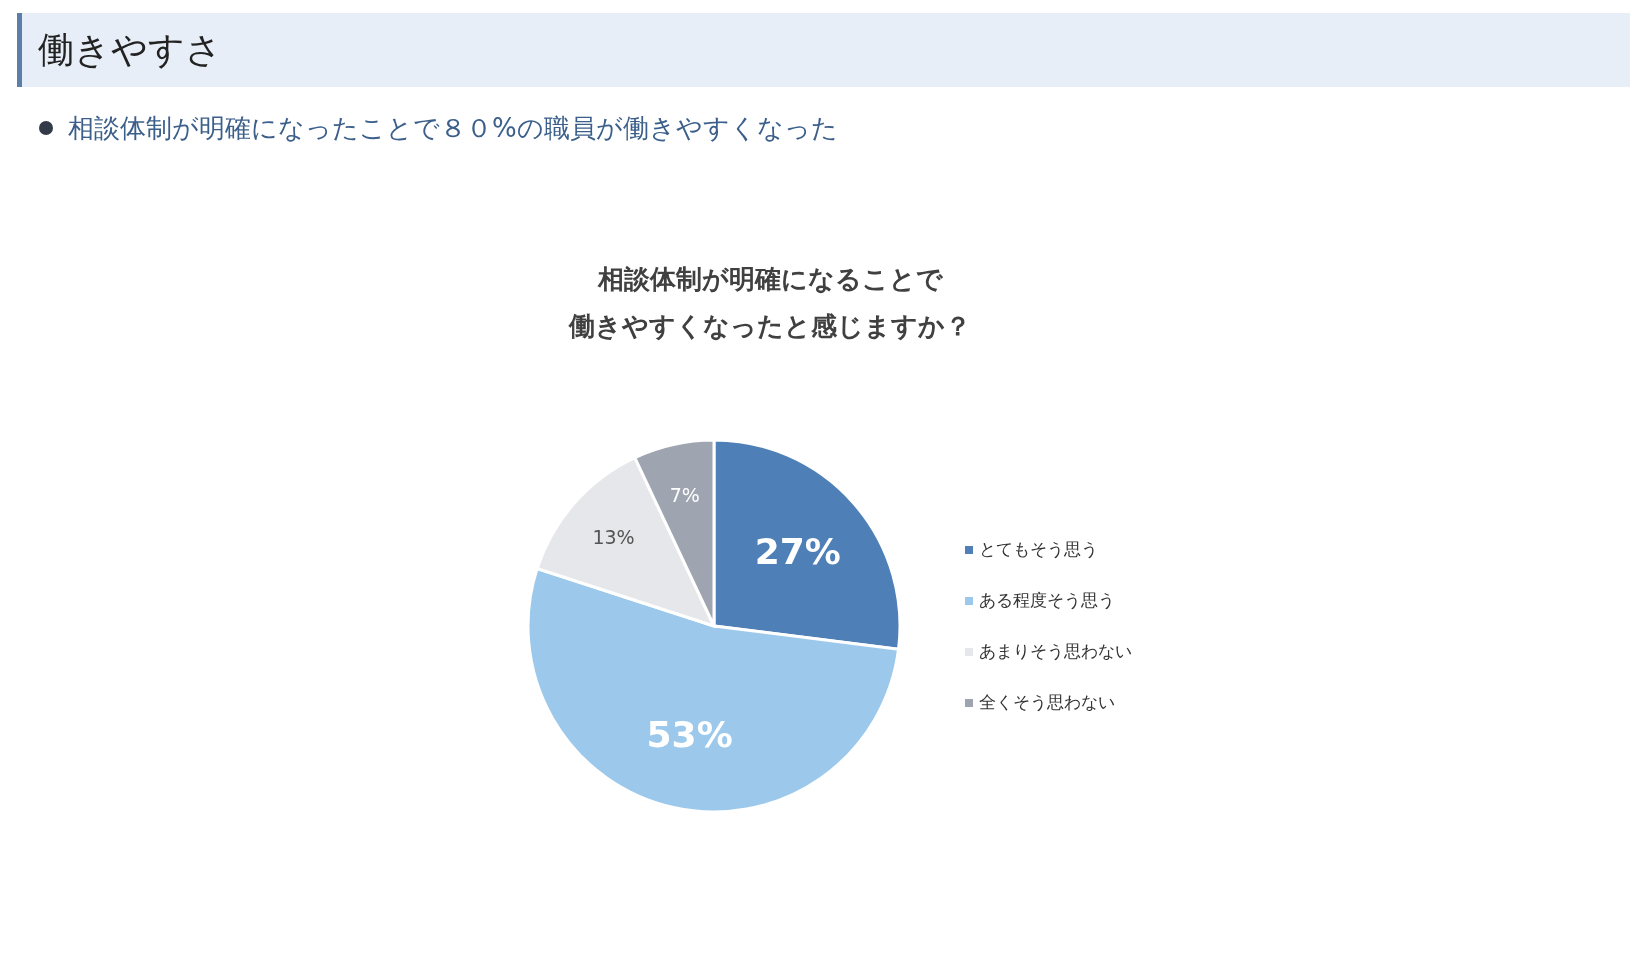 Image resolution: width=1650 pixels, height=978 pixels. What do you see at coordinates (1055, 651) in the screenshot?
I see `legend-label: あまりそう思わない` at bounding box center [1055, 651].